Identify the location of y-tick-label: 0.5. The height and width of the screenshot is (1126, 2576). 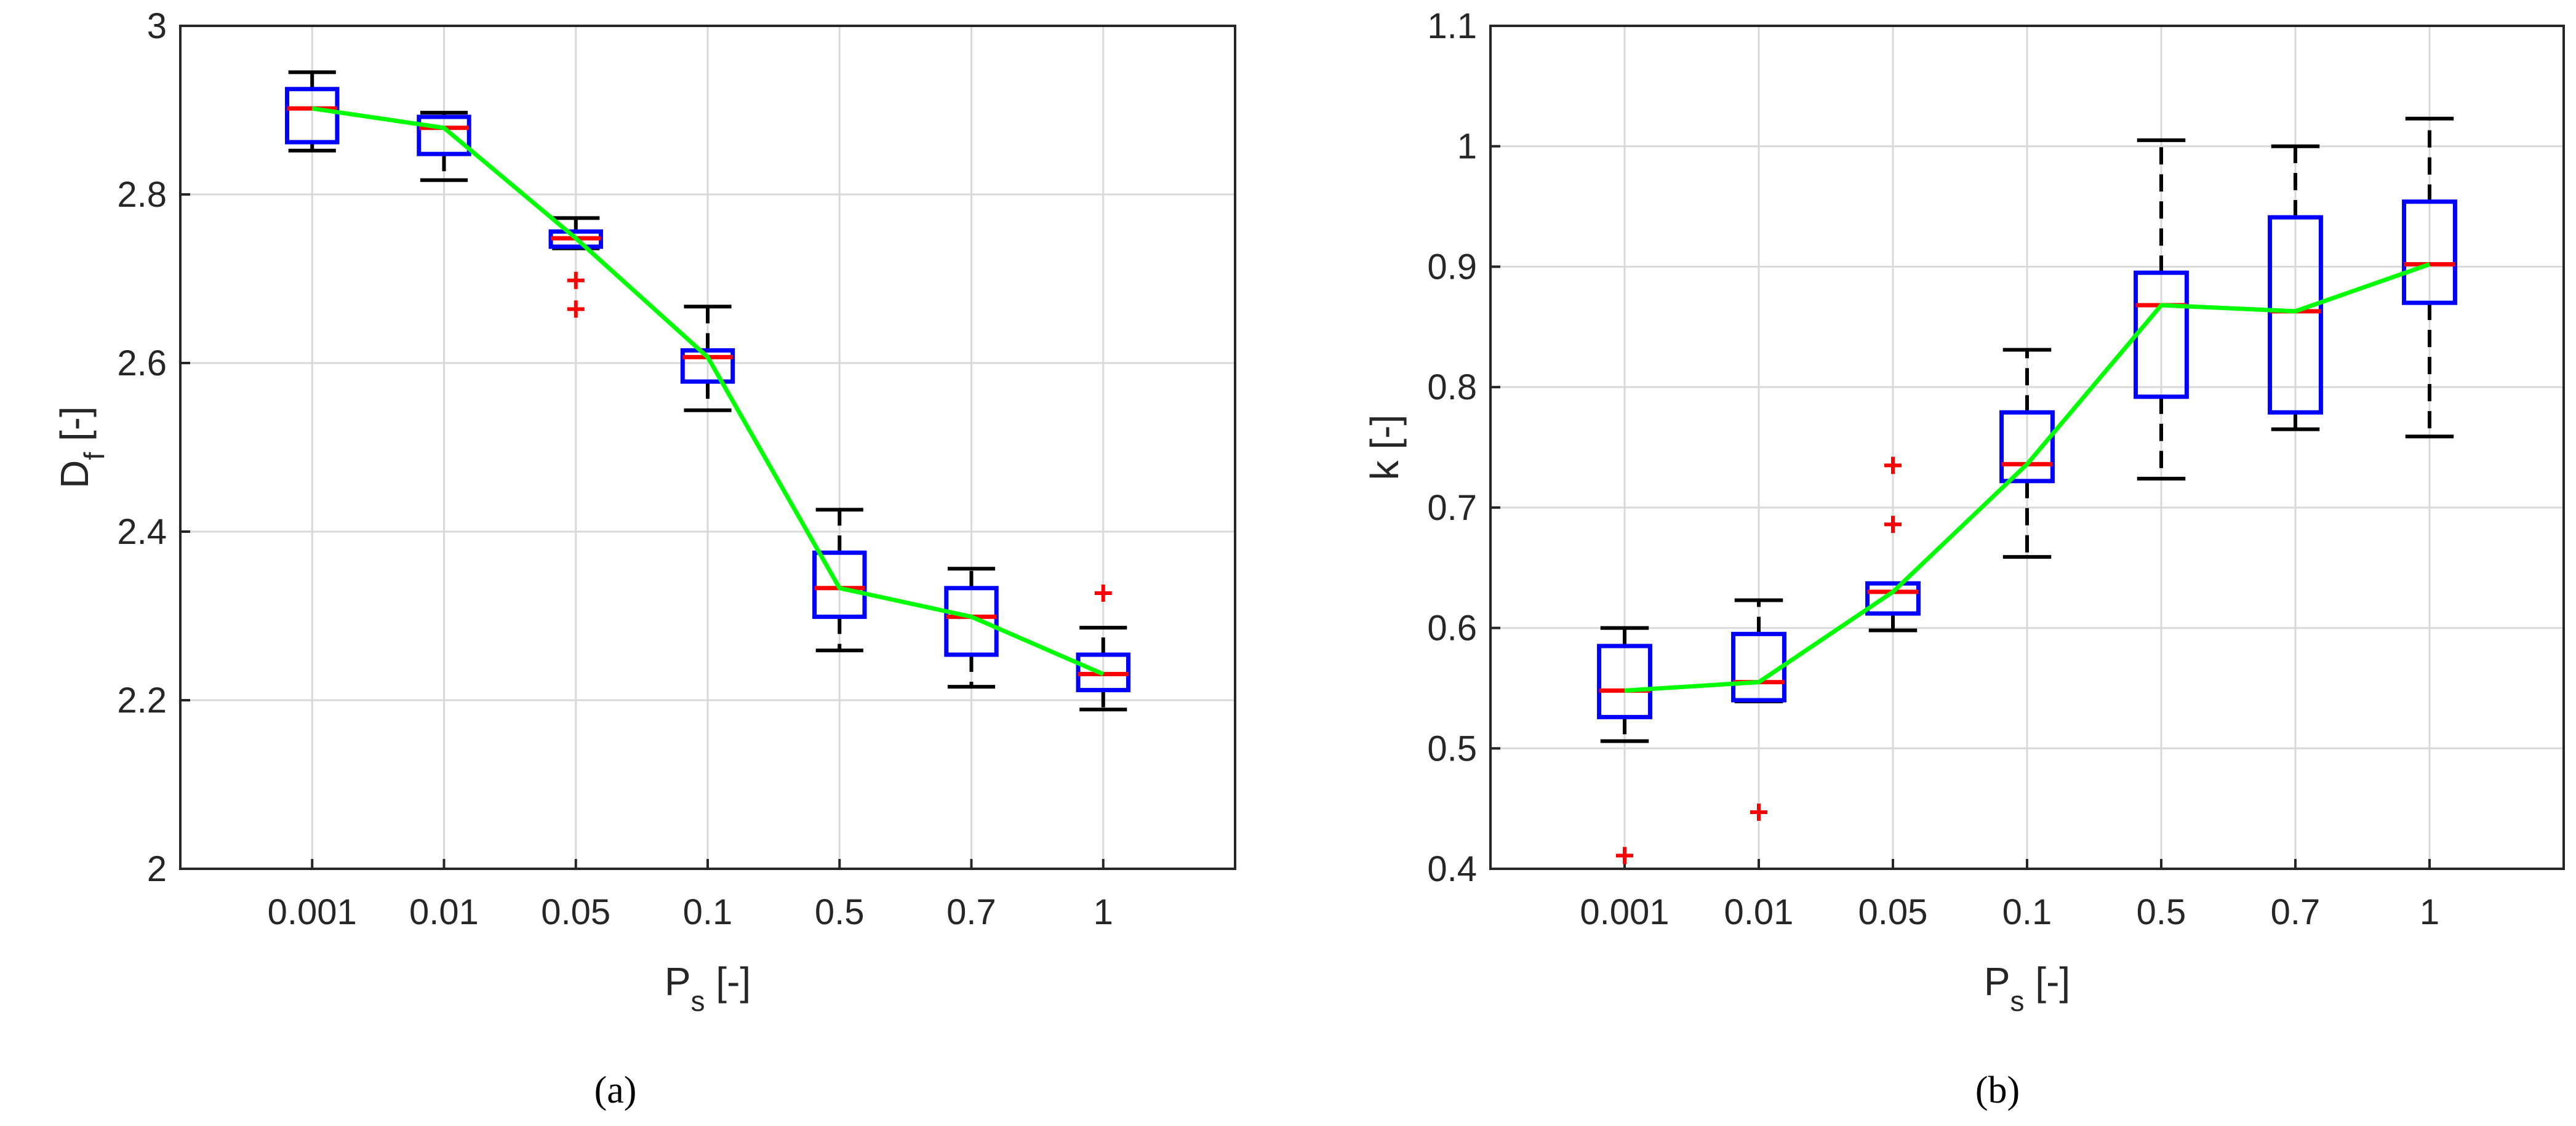
(1452, 749).